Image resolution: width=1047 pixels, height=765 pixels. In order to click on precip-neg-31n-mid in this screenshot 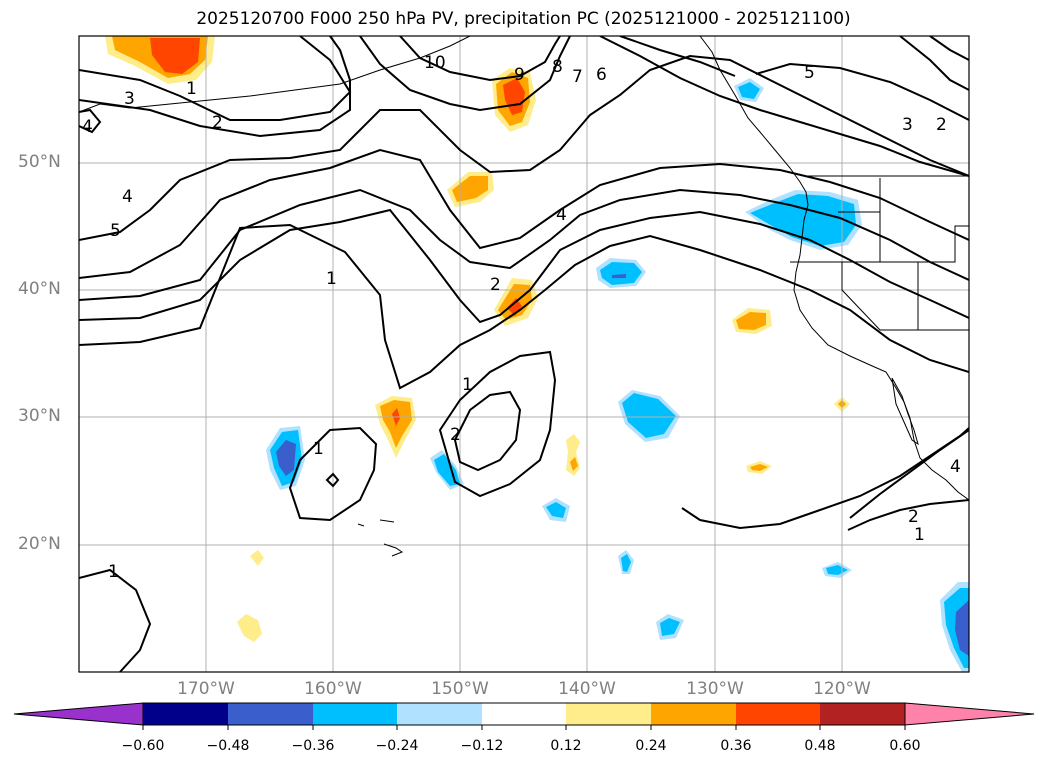, I will do `click(649, 415)`.